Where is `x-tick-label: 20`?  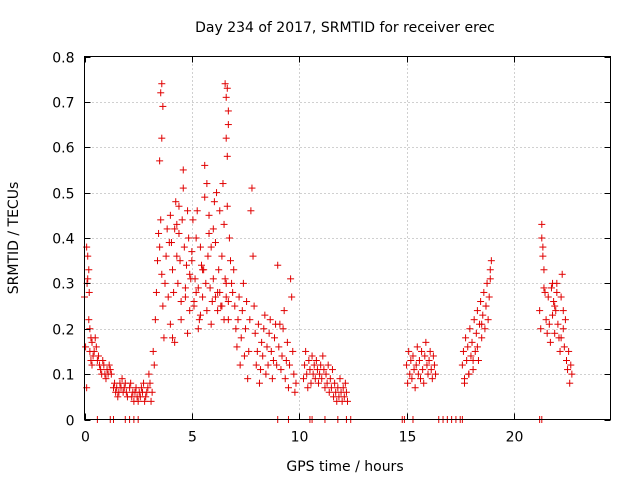 x-tick-label: 20 is located at coordinates (515, 438).